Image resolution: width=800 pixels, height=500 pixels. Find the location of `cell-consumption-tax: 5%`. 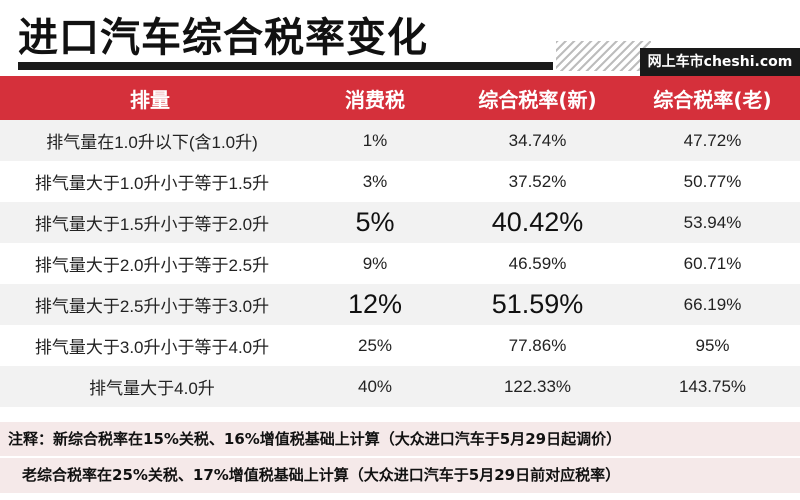

cell-consumption-tax: 5% is located at coordinates (375, 222).